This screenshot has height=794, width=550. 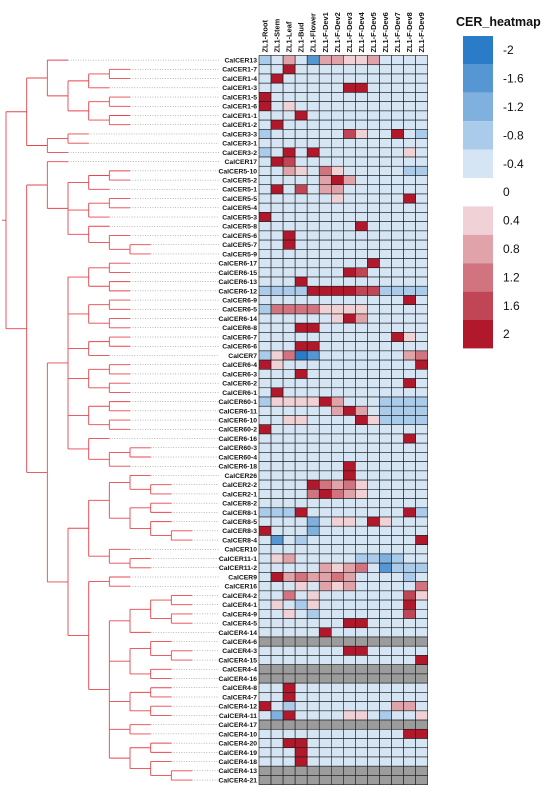 What do you see at coordinates (289, 36) in the screenshot?
I see `column-label: ZL1-Leaf` at bounding box center [289, 36].